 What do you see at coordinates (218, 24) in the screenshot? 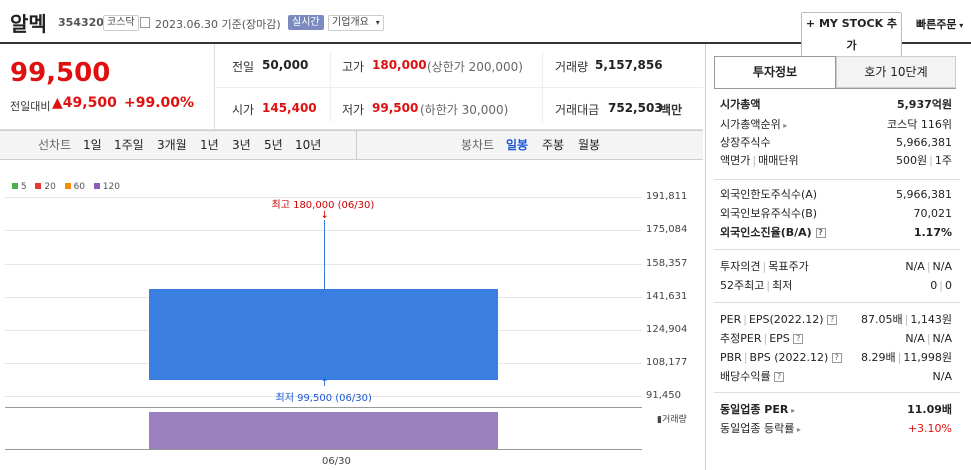
I see `base-date: 2023.06.30 기준(장마감)` at bounding box center [218, 24].